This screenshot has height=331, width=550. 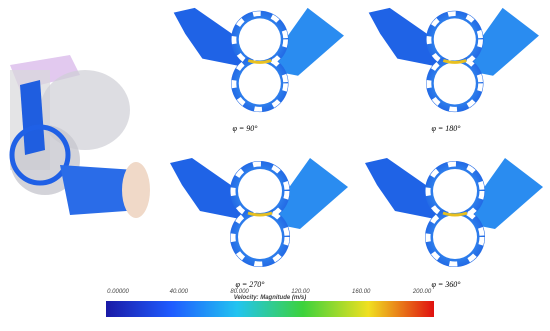 I want to click on colorbar-tick-label: 0.00000, so click(x=118, y=292).